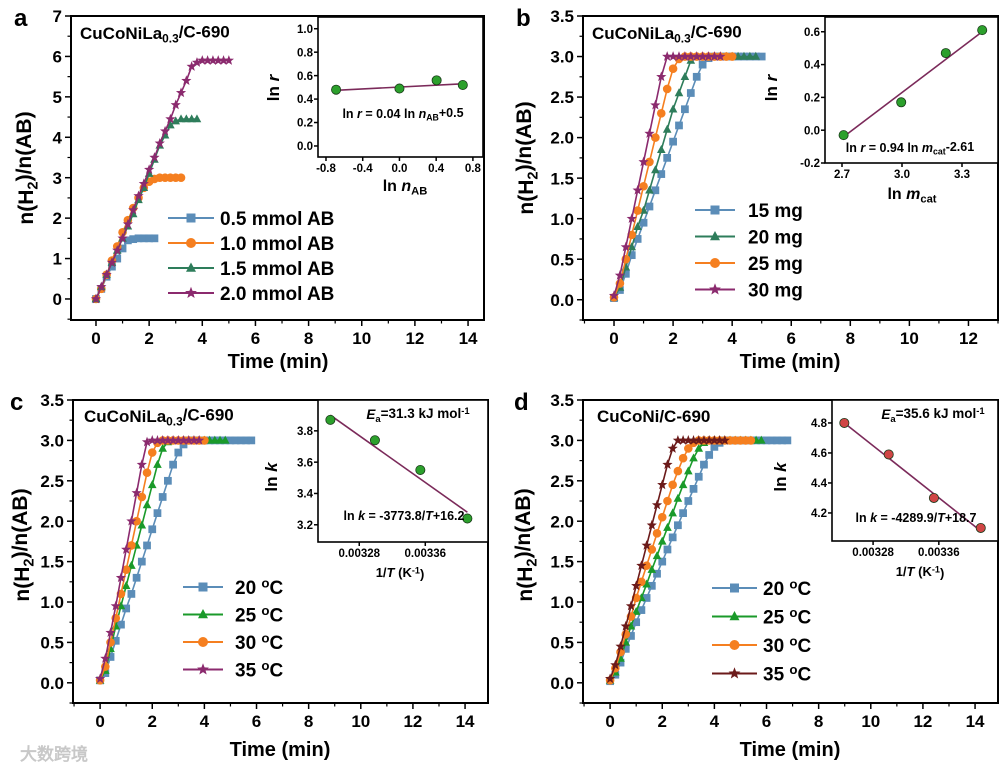  I want to click on legend-label-part: C, so click(805, 646).